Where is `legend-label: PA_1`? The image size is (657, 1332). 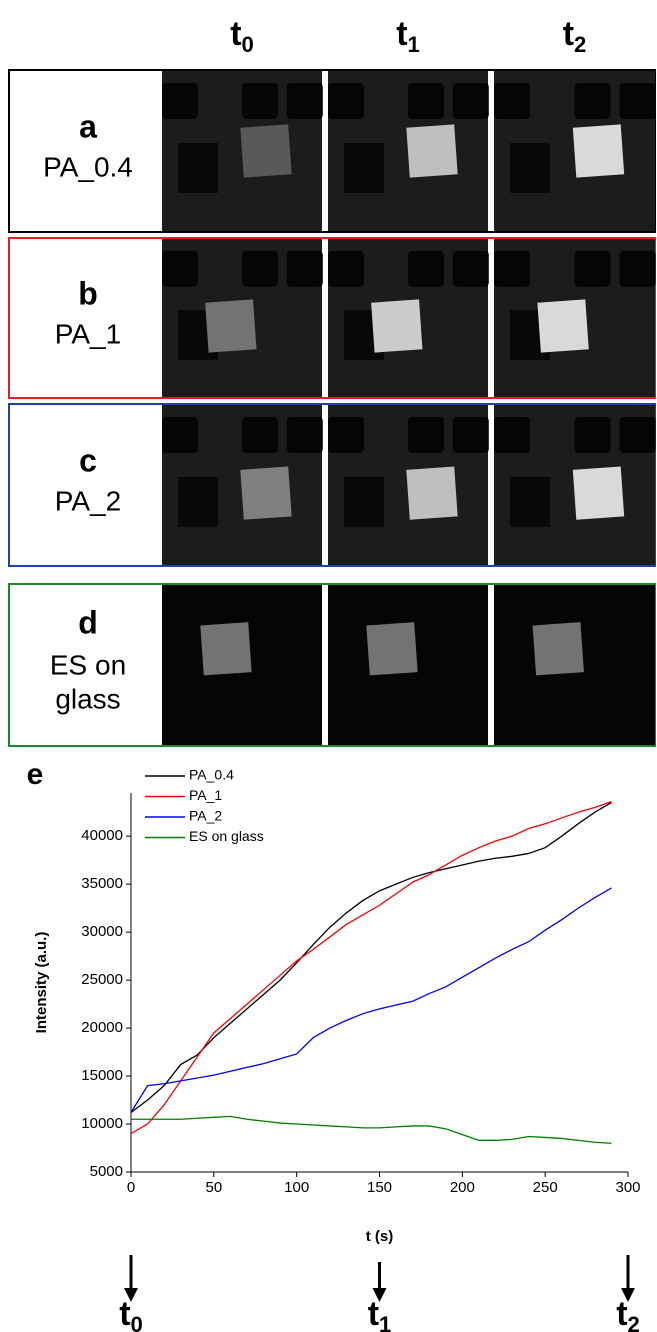
legend-label: PA_1 is located at coordinates (205, 795).